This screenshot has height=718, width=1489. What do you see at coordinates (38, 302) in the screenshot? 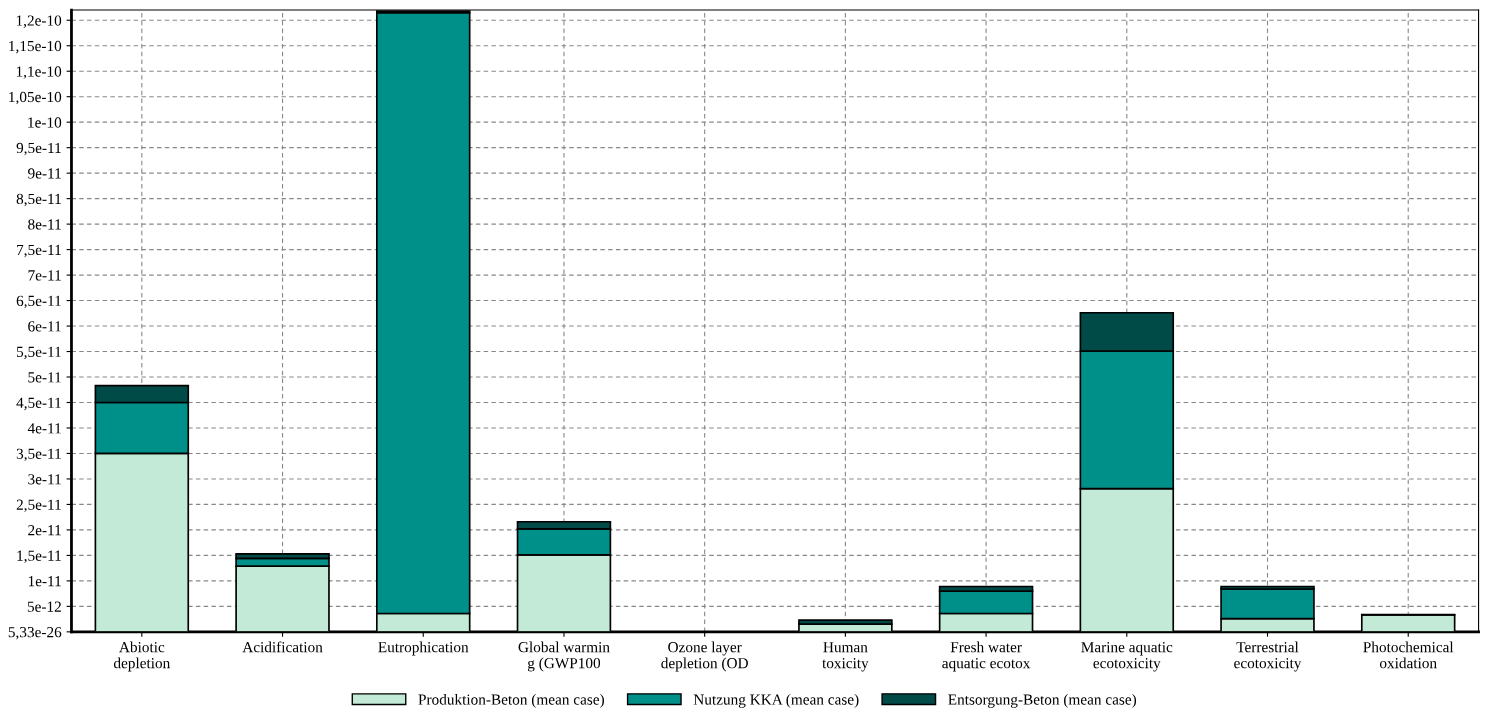
I see `y-tick-label: 6,5e-11` at bounding box center [38, 302].